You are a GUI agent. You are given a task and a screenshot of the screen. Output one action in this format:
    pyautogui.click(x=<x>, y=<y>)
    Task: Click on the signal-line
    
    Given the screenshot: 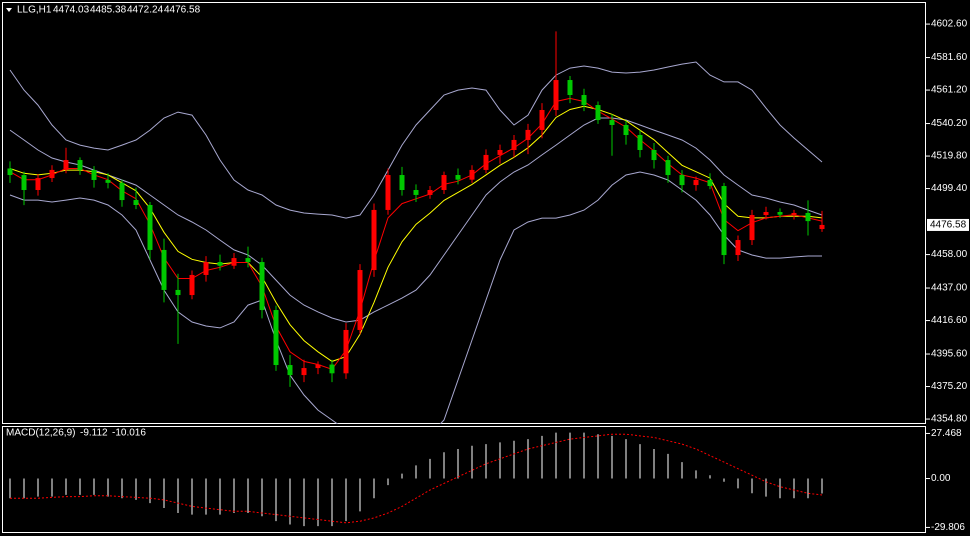 What is the action you would take?
    pyautogui.click(x=416, y=478)
    